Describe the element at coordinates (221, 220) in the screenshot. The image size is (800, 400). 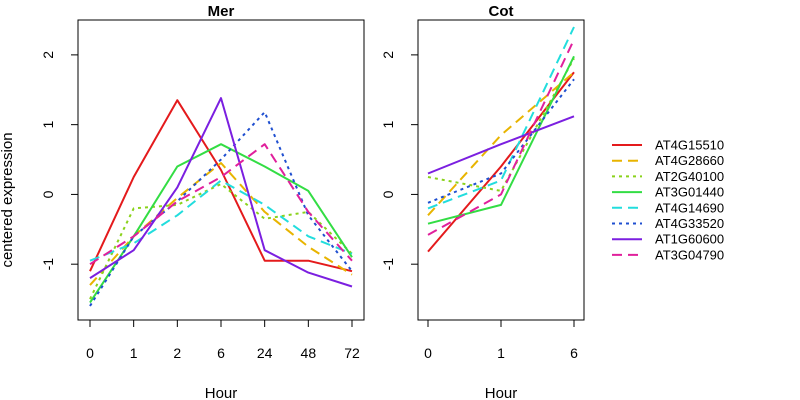
I see `series-line-at4g14690` at that location.